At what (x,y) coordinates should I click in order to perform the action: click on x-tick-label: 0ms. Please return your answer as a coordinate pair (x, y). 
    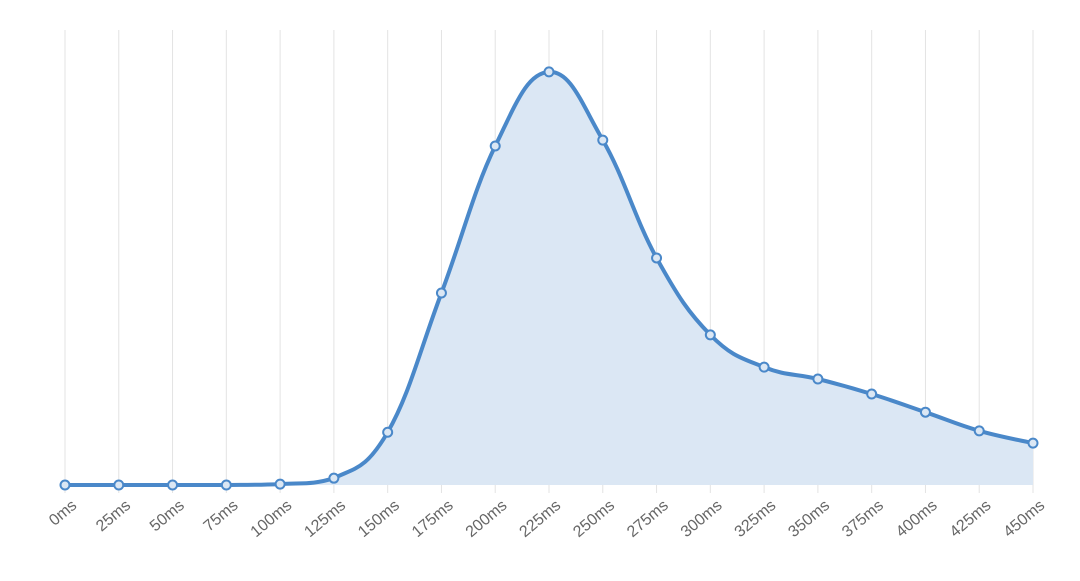
    Looking at the image, I should click on (63, 513).